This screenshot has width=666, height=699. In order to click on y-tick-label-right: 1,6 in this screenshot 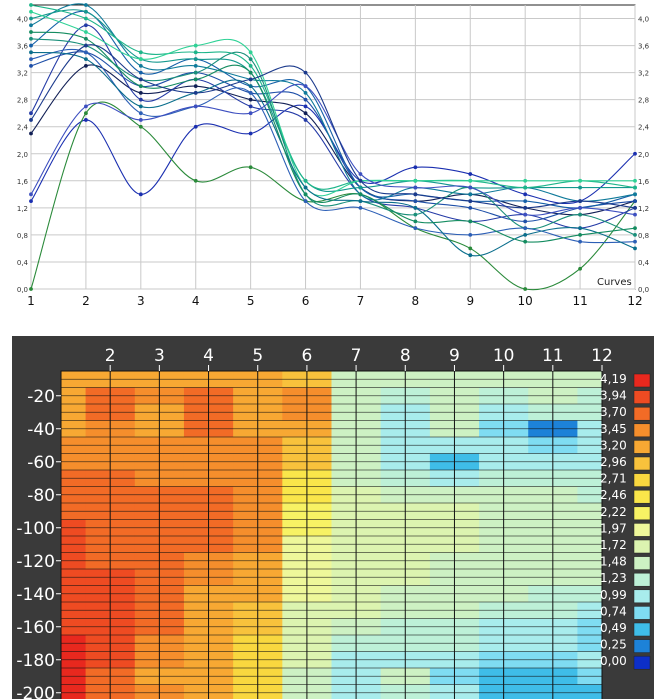, I will do `click(644, 182)`.